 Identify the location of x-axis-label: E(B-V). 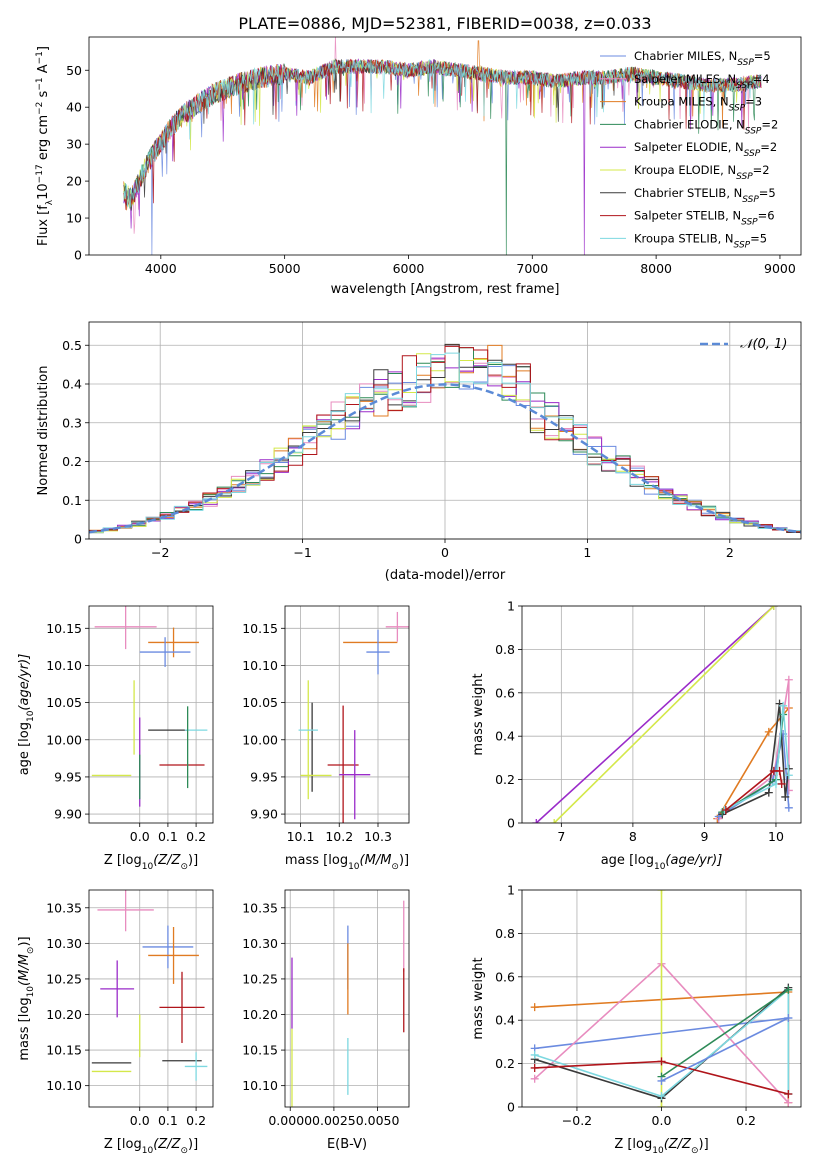
(347, 1144).